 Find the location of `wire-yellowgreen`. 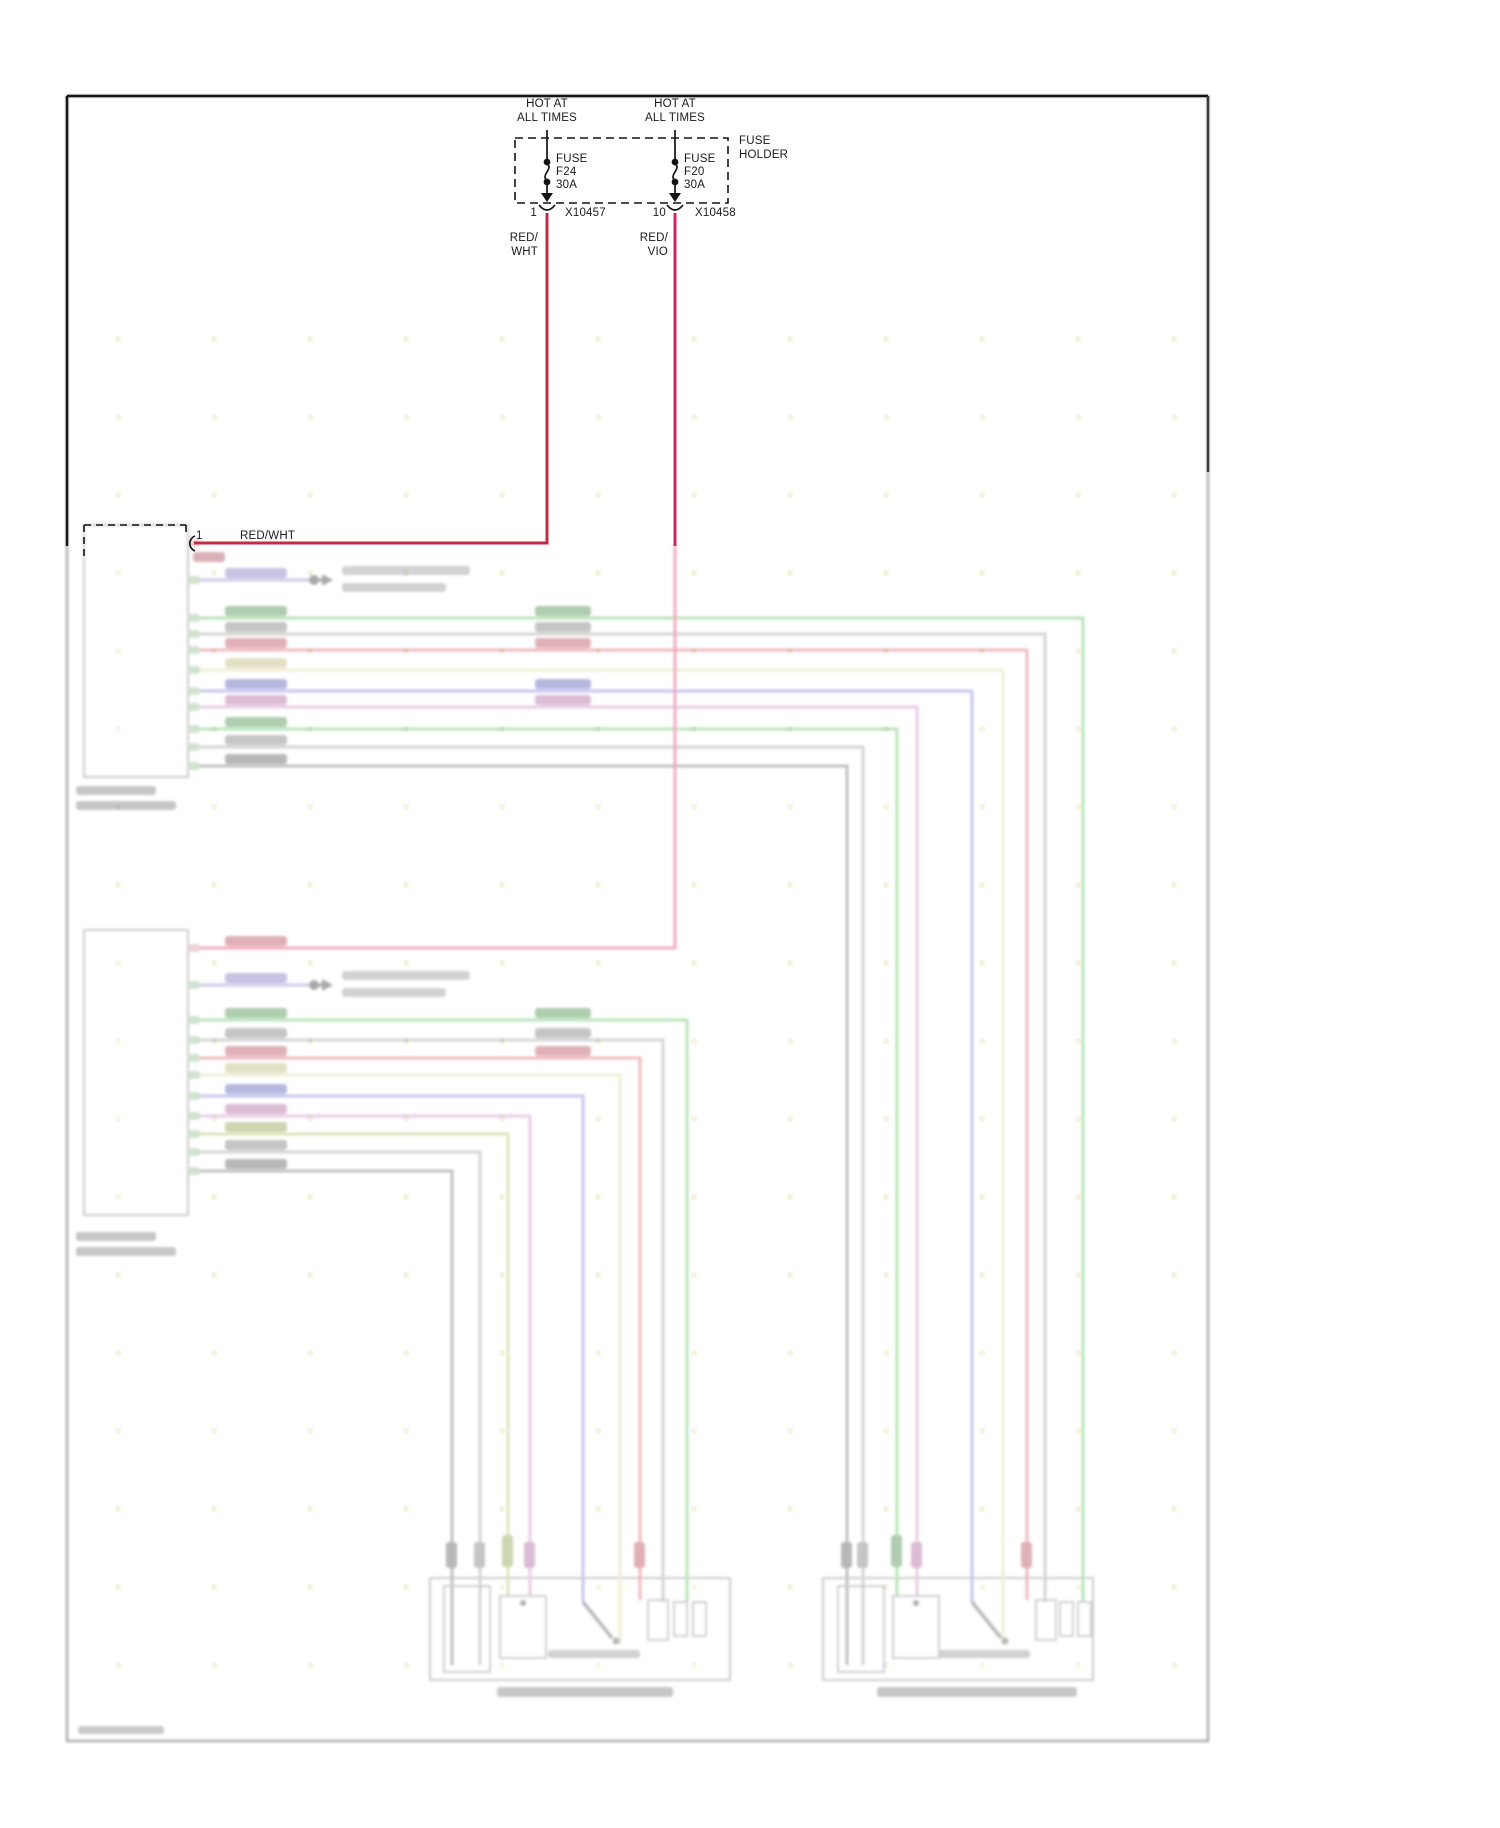

wire-yellowgreen is located at coordinates (353, 1364).